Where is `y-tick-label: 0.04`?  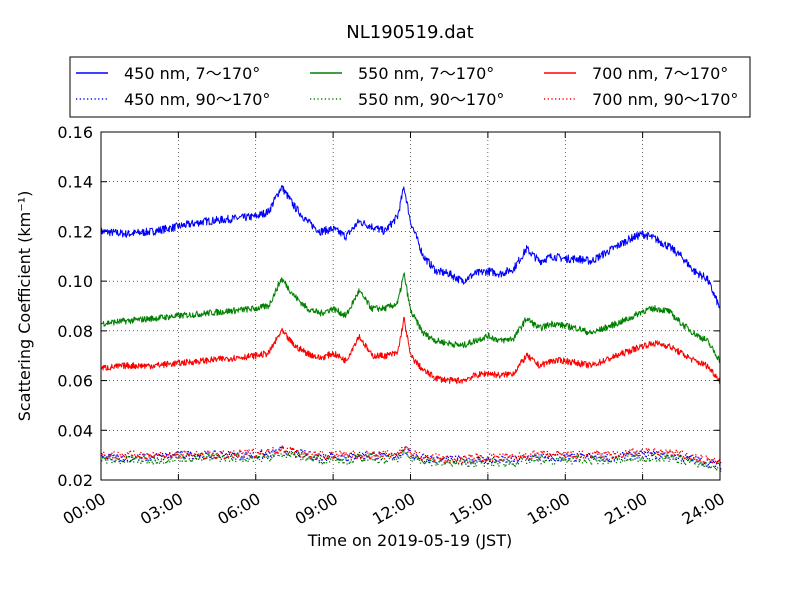
y-tick-label: 0.04 is located at coordinates (75, 430).